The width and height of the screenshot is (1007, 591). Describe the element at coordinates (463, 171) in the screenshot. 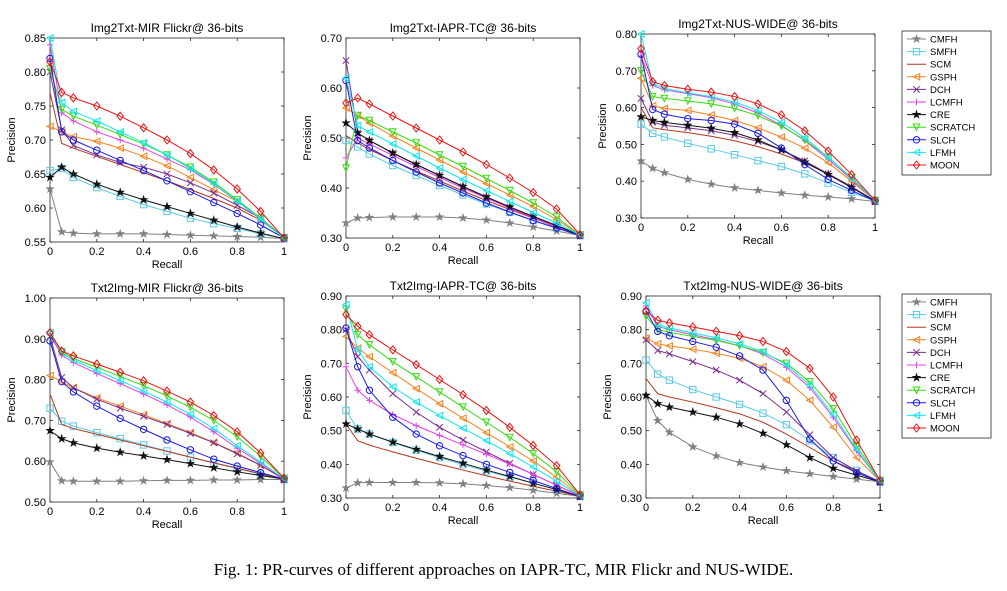

I see `series-line-gsph` at that location.